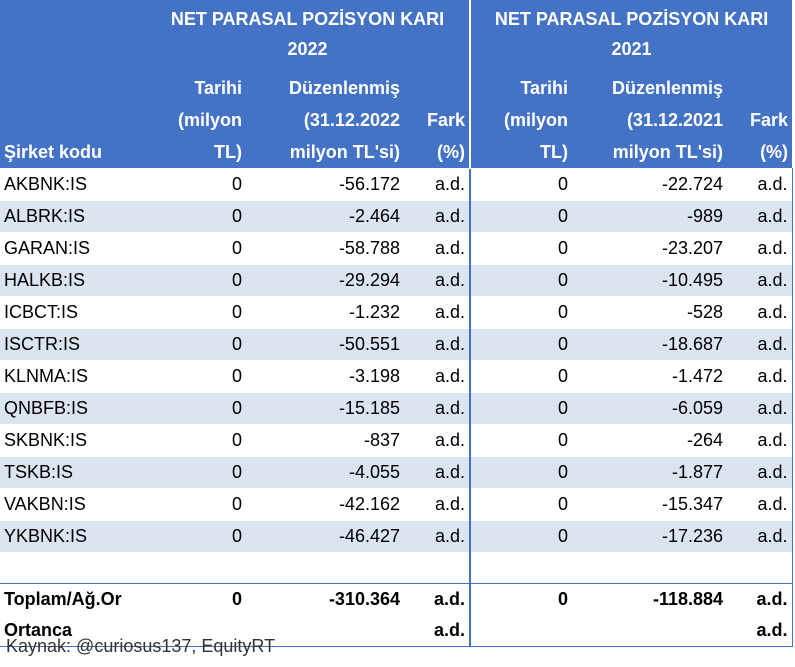  What do you see at coordinates (325, 536) in the screenshot?
I see `cell-adjusted-2022: -46.427` at bounding box center [325, 536].